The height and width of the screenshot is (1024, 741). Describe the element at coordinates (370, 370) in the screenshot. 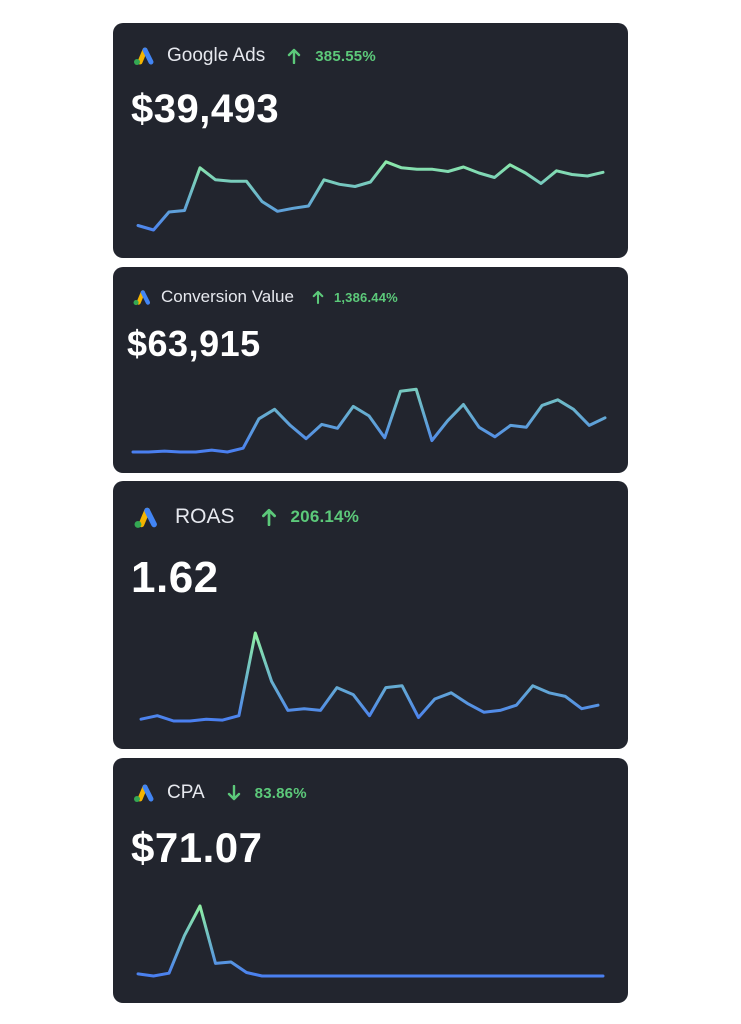

I see `metric-card-conversion-value: Conversion Value 1,386.44% $63,915` at that location.